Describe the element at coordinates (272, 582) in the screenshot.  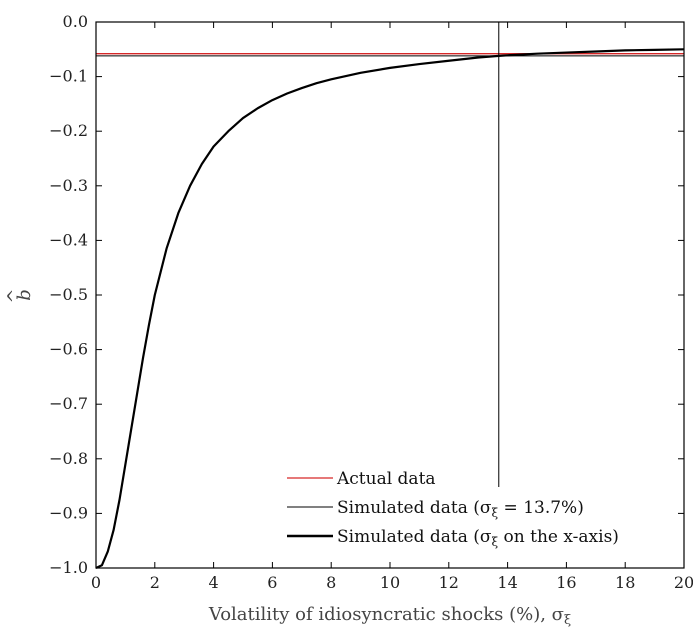
I see `x-tick-label: 6` at that location.